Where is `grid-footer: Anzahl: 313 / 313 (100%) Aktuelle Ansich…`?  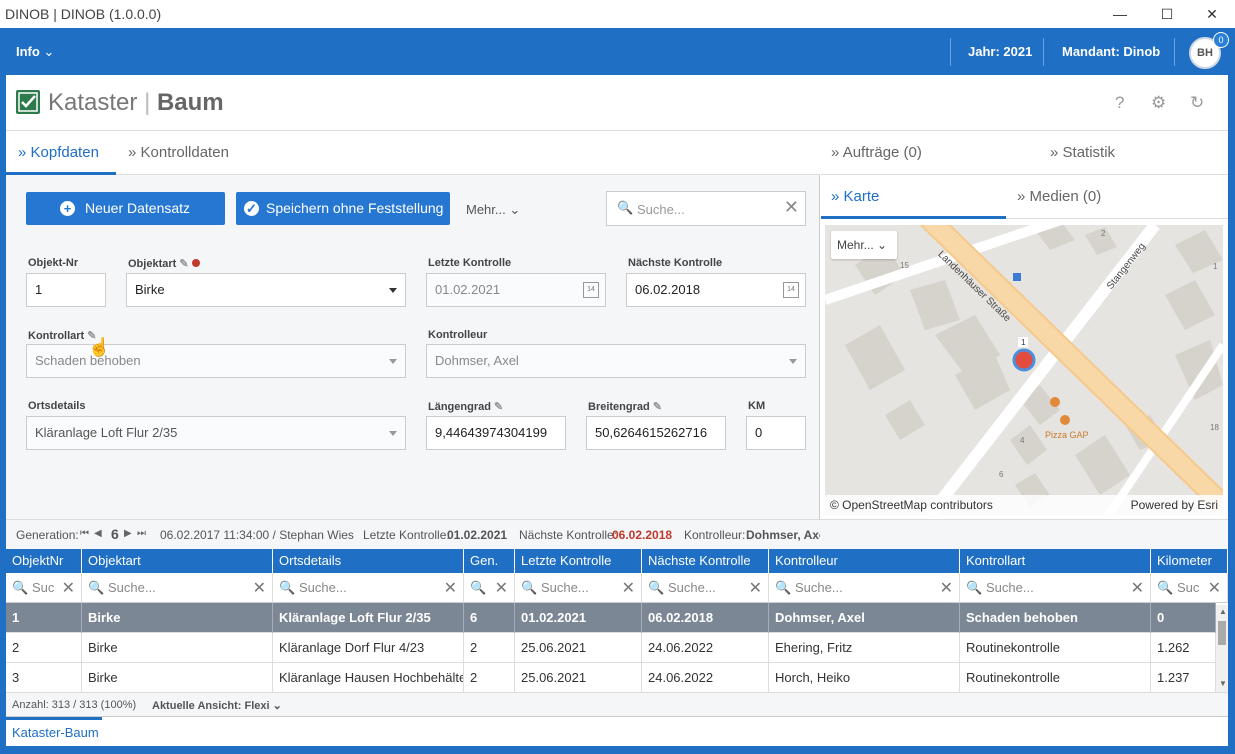
grid-footer: Anzahl: 313 / 313 (100%) Aktuelle Ansich… is located at coordinates (617, 704).